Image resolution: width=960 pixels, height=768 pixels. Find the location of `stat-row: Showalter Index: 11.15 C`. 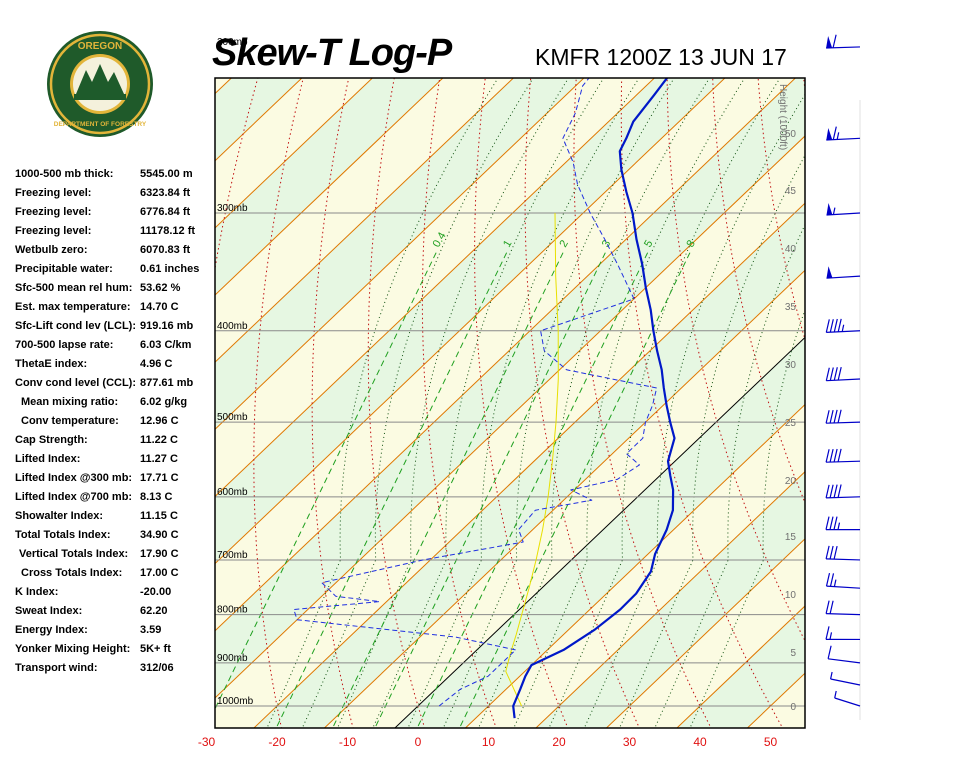

stat-row: Showalter Index: 11.15 C is located at coordinates (115, 519).